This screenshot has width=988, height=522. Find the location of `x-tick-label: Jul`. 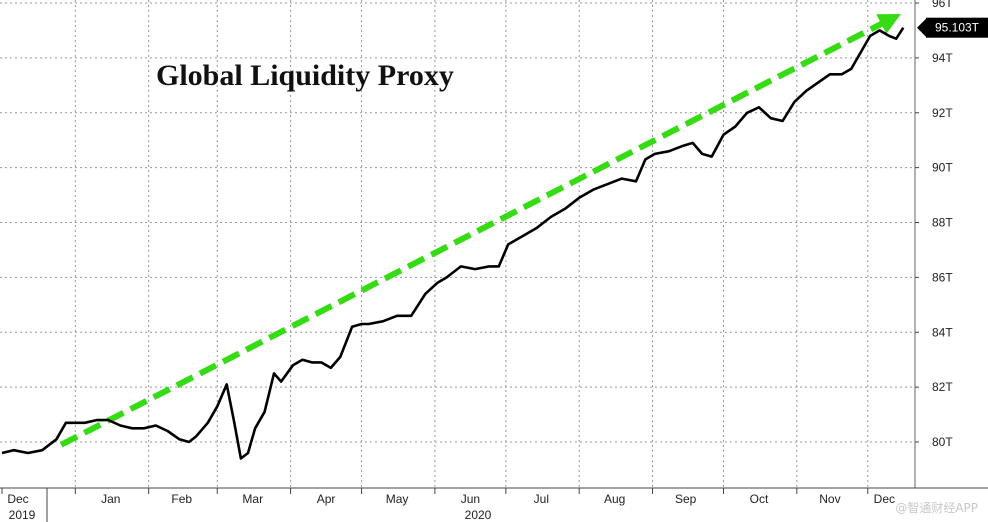

x-tick-label: Jul is located at coordinates (541, 499).